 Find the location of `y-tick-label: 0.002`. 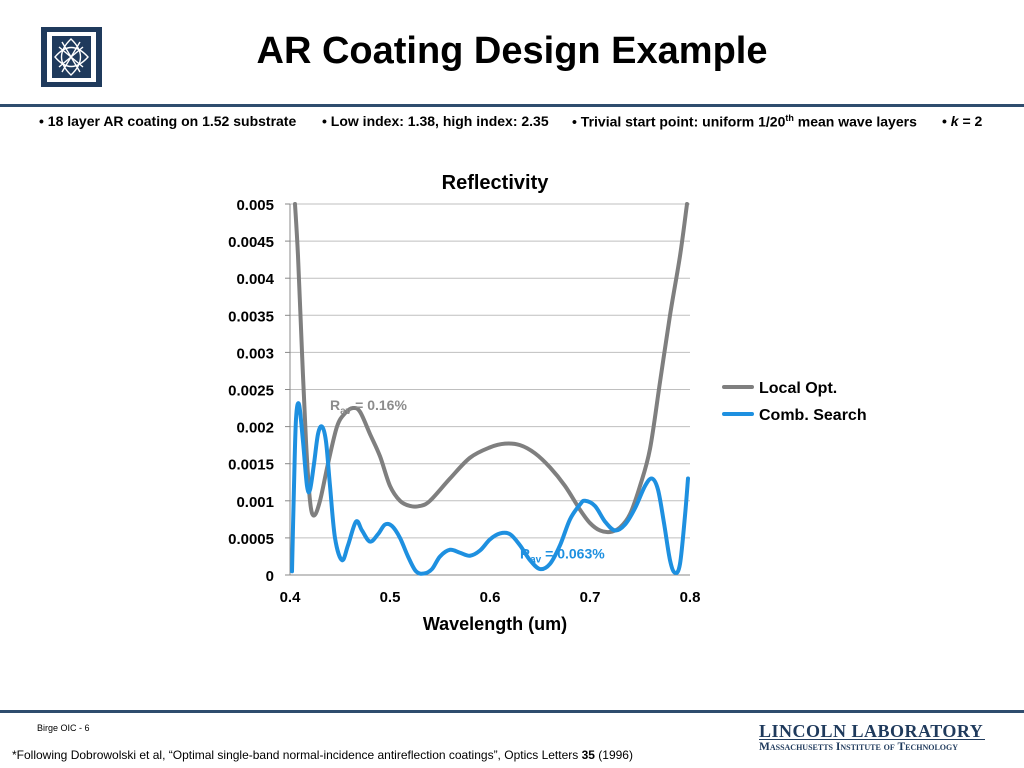

y-tick-label: 0.002 is located at coordinates (255, 428).